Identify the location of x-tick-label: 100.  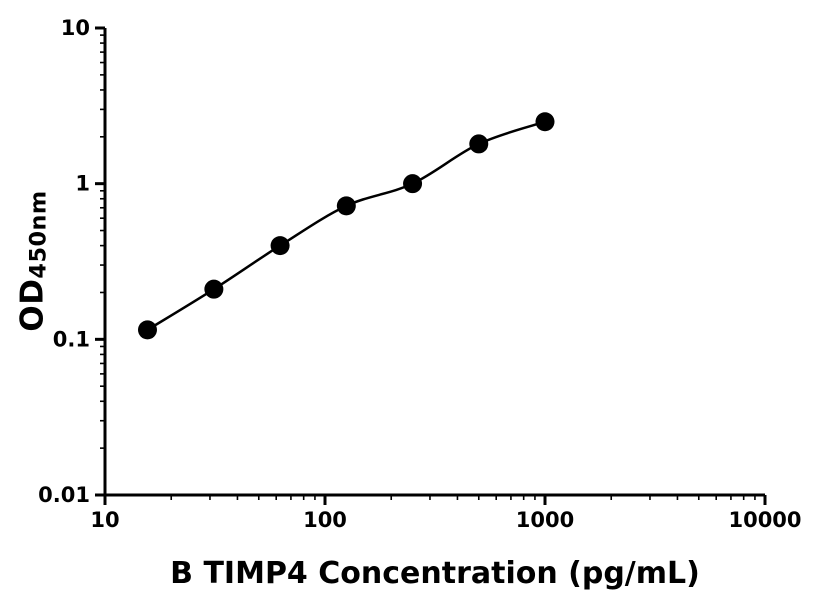
(325, 520).